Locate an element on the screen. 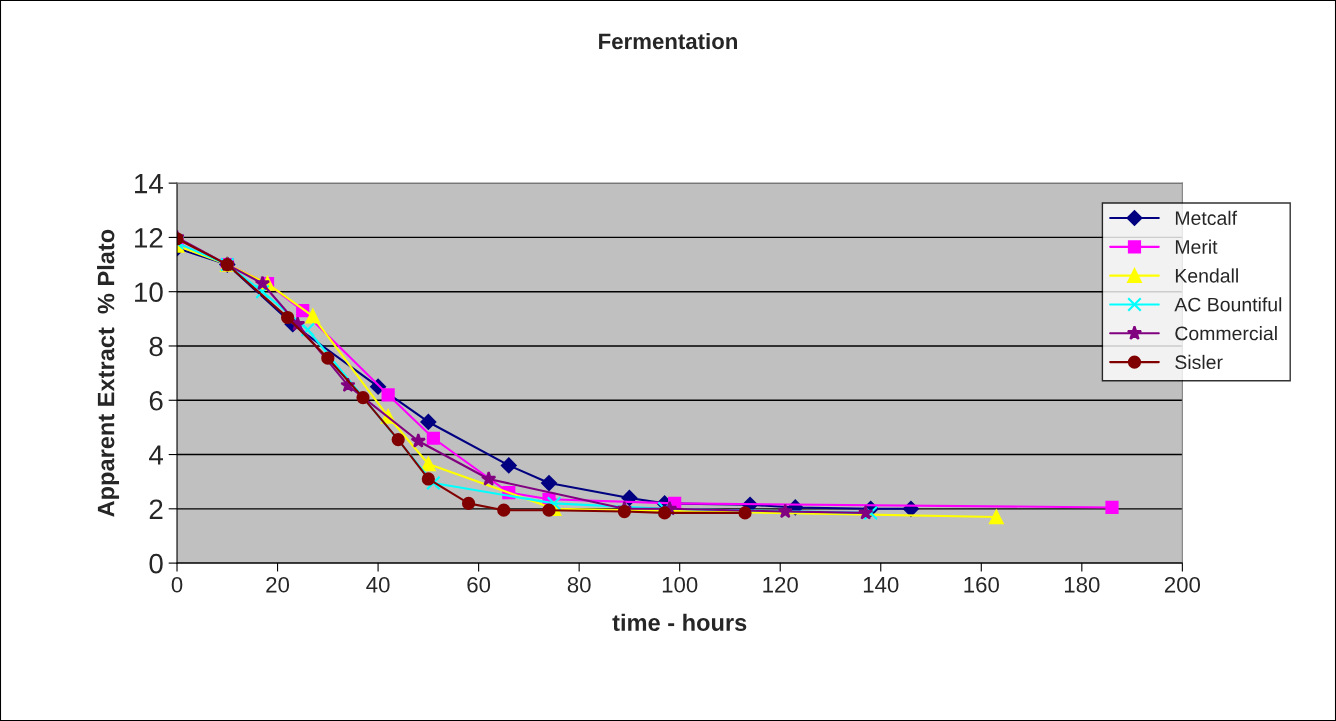 The width and height of the screenshot is (1336, 721). x-tick-label: 120 is located at coordinates (780, 584).